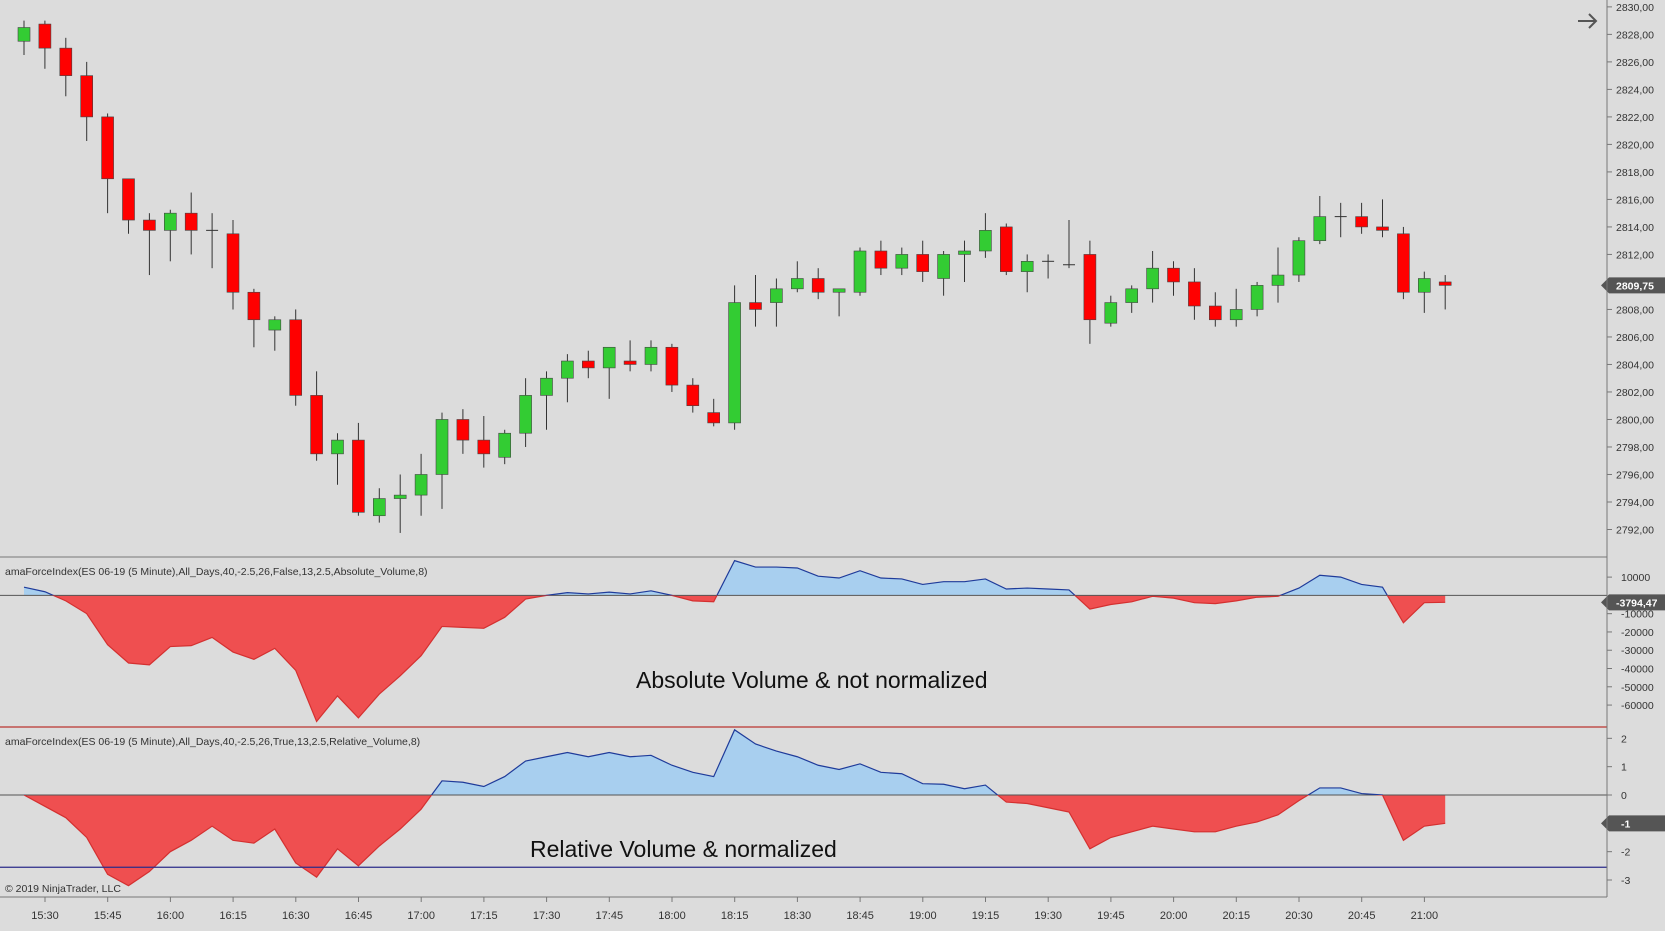 This screenshot has width=1665, height=931. I want to click on time-tick-label: 19:00, so click(923, 916).